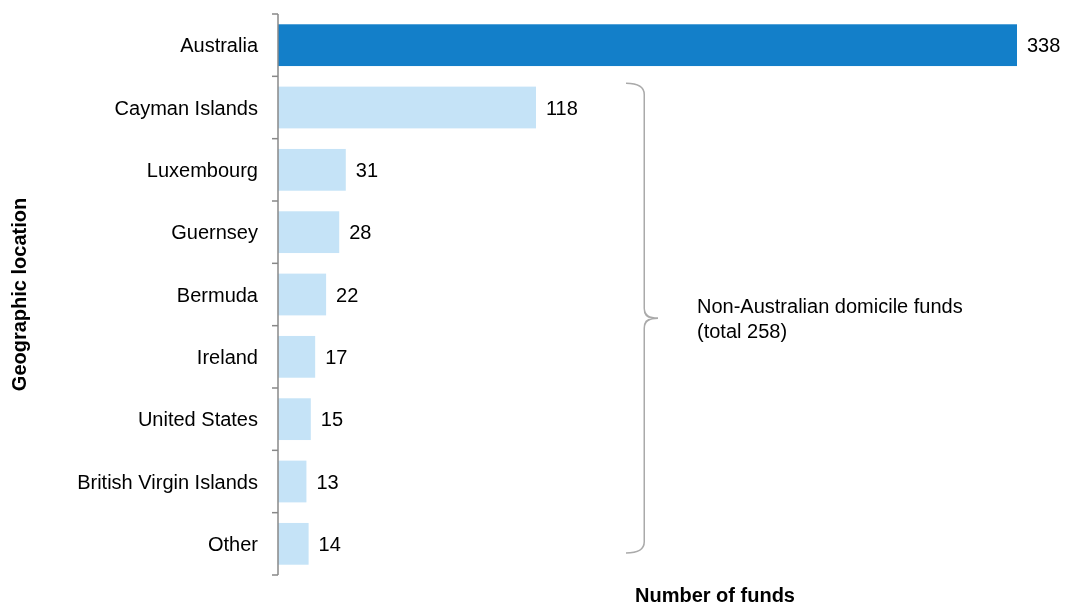 The height and width of the screenshot is (610, 1074). What do you see at coordinates (336, 356) in the screenshot?
I see `data-label: 17` at bounding box center [336, 356].